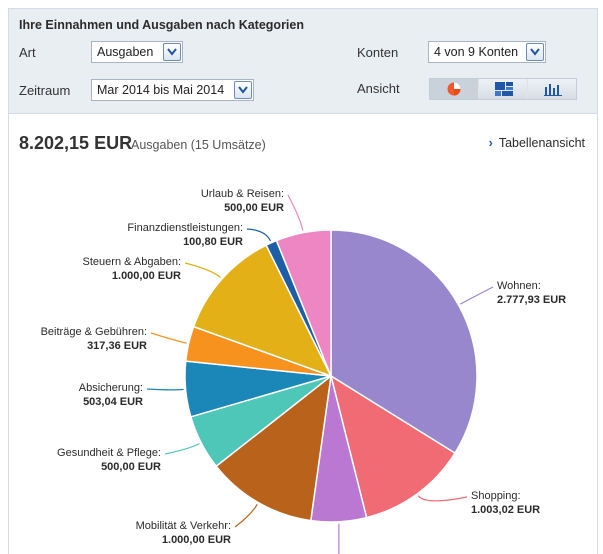  What do you see at coordinates (496, 496) in the screenshot?
I see `slice-label: Shopping:` at bounding box center [496, 496].